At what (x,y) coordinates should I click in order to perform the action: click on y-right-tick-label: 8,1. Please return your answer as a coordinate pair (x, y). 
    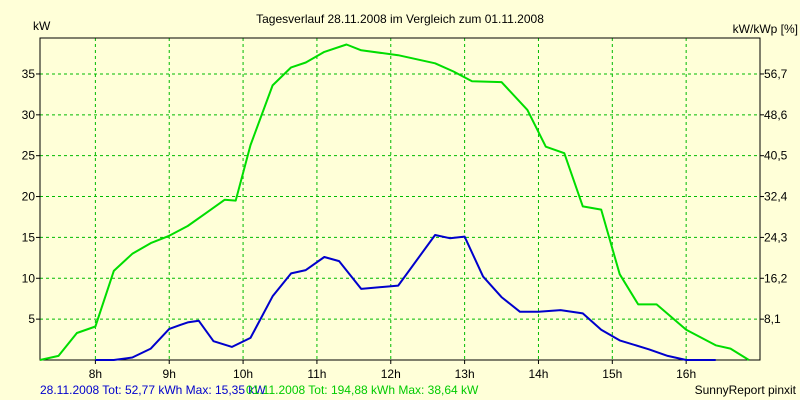
    Looking at the image, I should click on (772, 319).